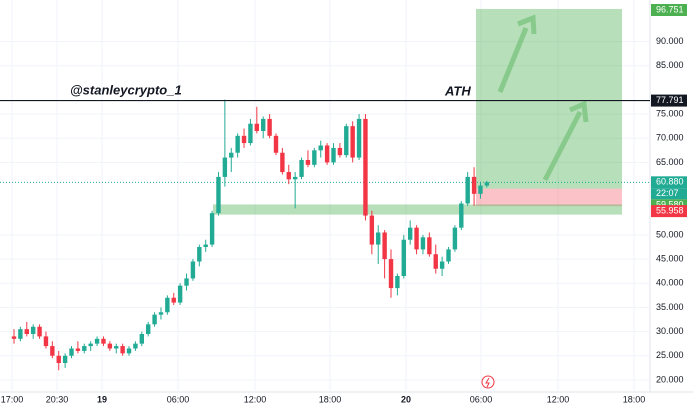  What do you see at coordinates (670, 138) in the screenshot?
I see `y-tick-label: 70.000` at bounding box center [670, 138].